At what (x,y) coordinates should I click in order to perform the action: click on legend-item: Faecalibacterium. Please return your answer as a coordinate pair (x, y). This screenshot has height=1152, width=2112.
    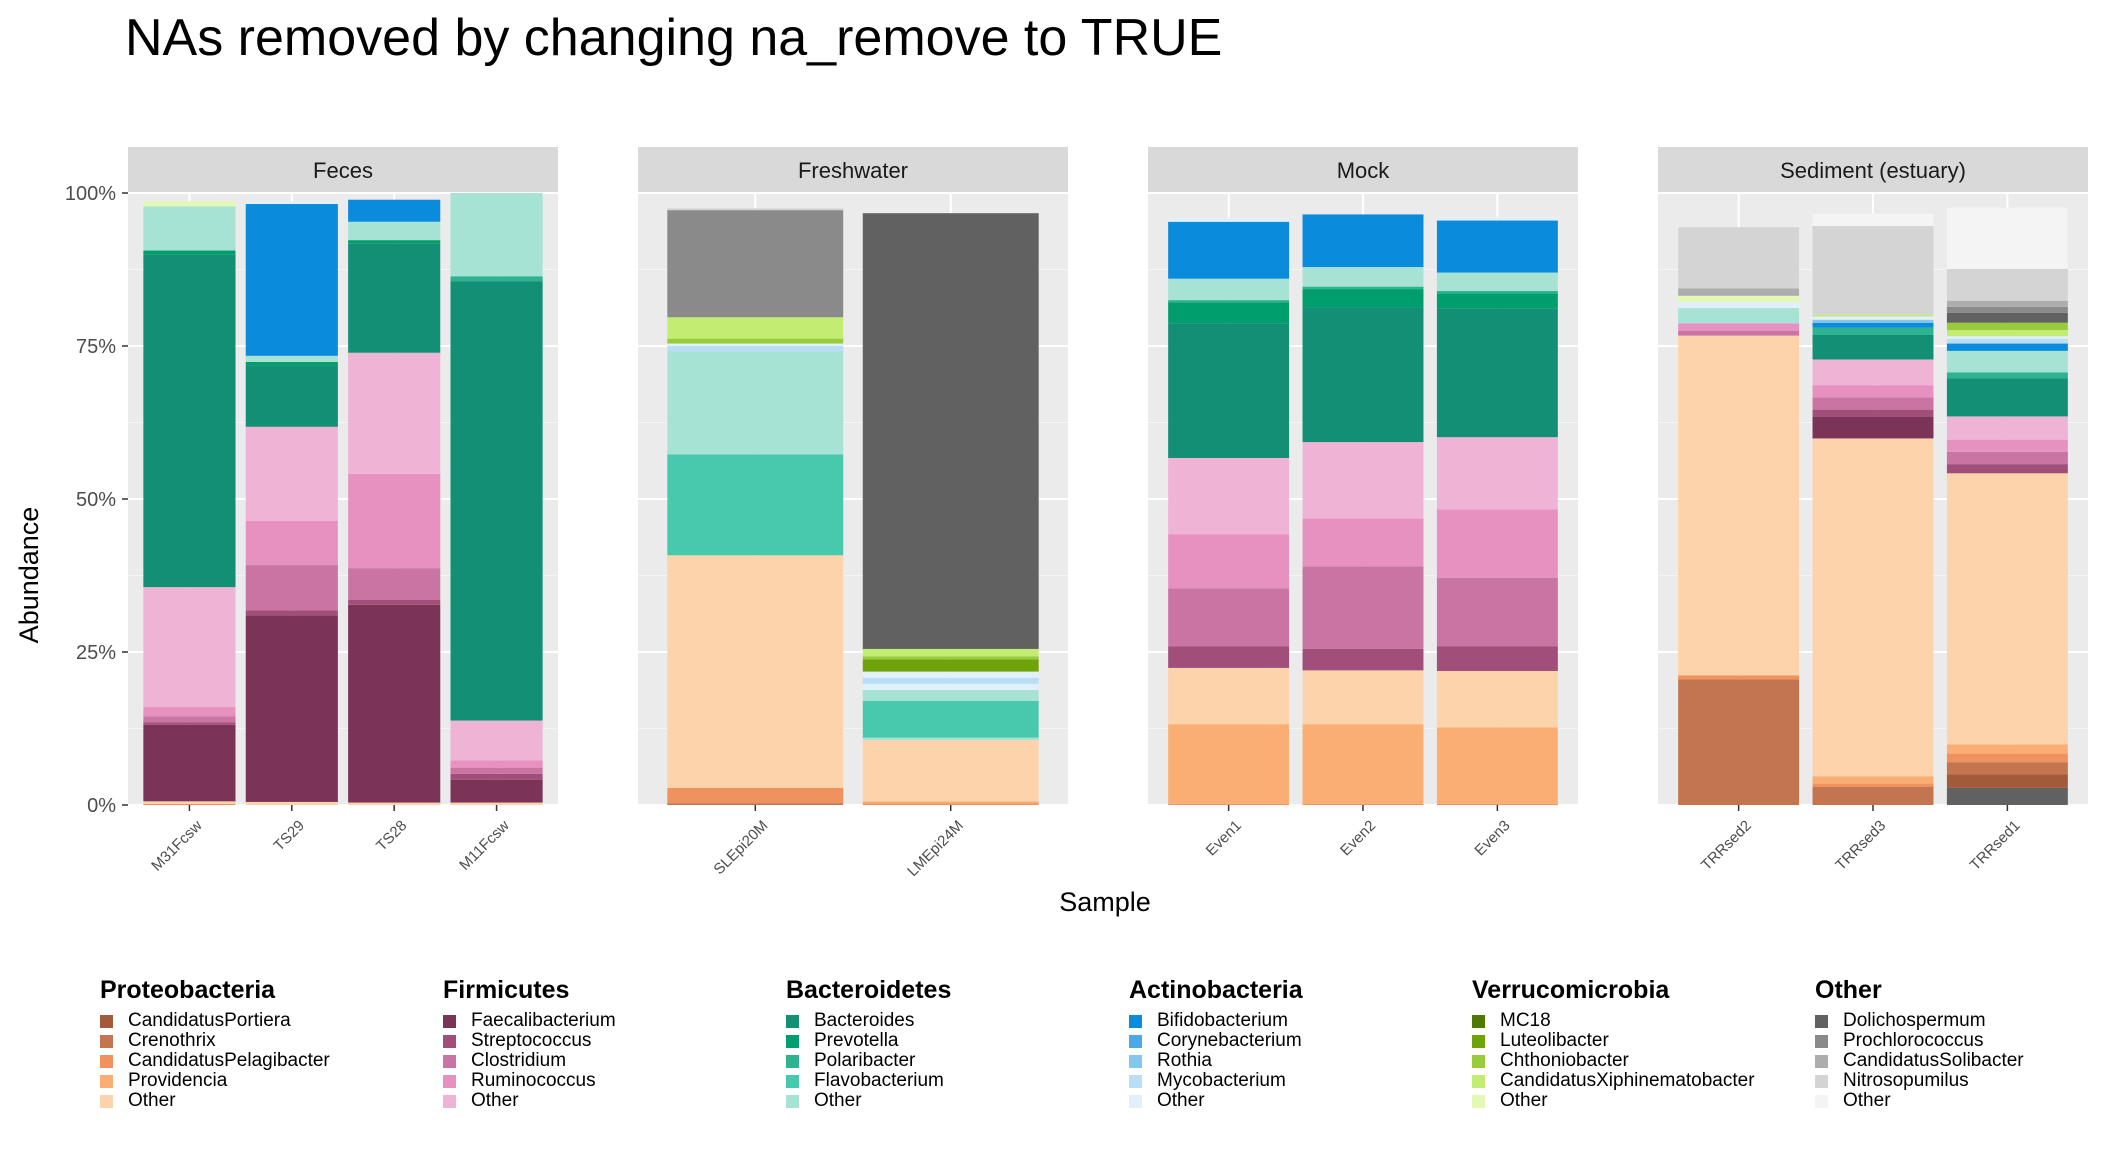
    Looking at the image, I should click on (613, 1021).